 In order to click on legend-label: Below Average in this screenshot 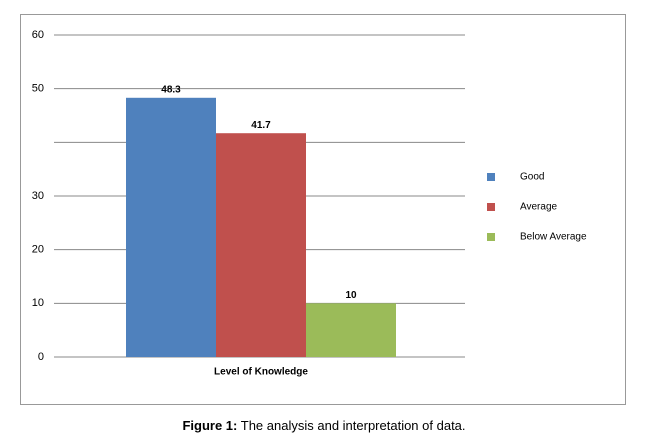, I will do `click(553, 237)`.